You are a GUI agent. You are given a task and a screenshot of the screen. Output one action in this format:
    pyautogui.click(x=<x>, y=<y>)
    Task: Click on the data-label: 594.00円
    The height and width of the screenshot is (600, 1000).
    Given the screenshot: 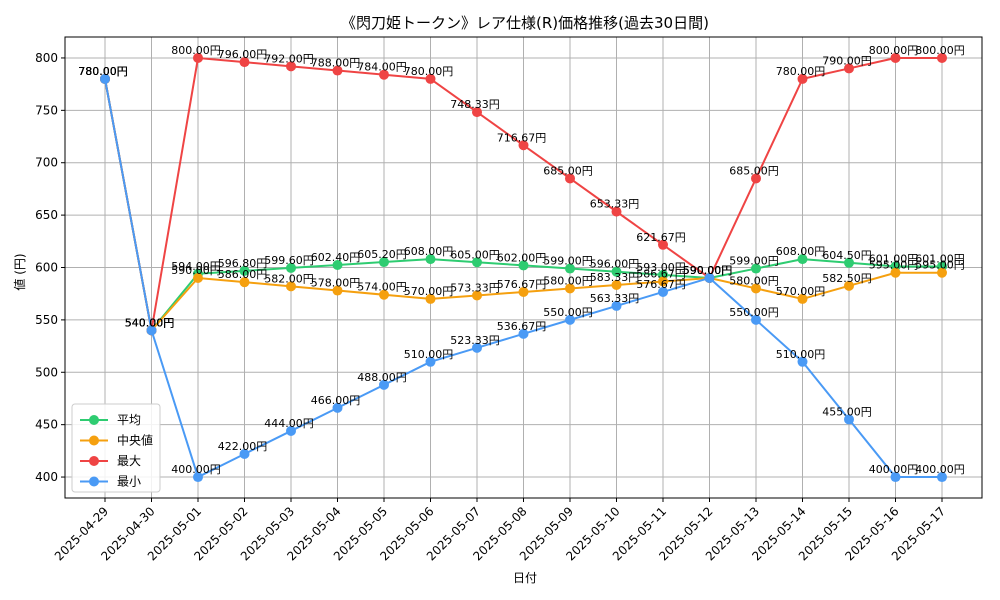 What is the action you would take?
    pyautogui.click(x=196, y=266)
    